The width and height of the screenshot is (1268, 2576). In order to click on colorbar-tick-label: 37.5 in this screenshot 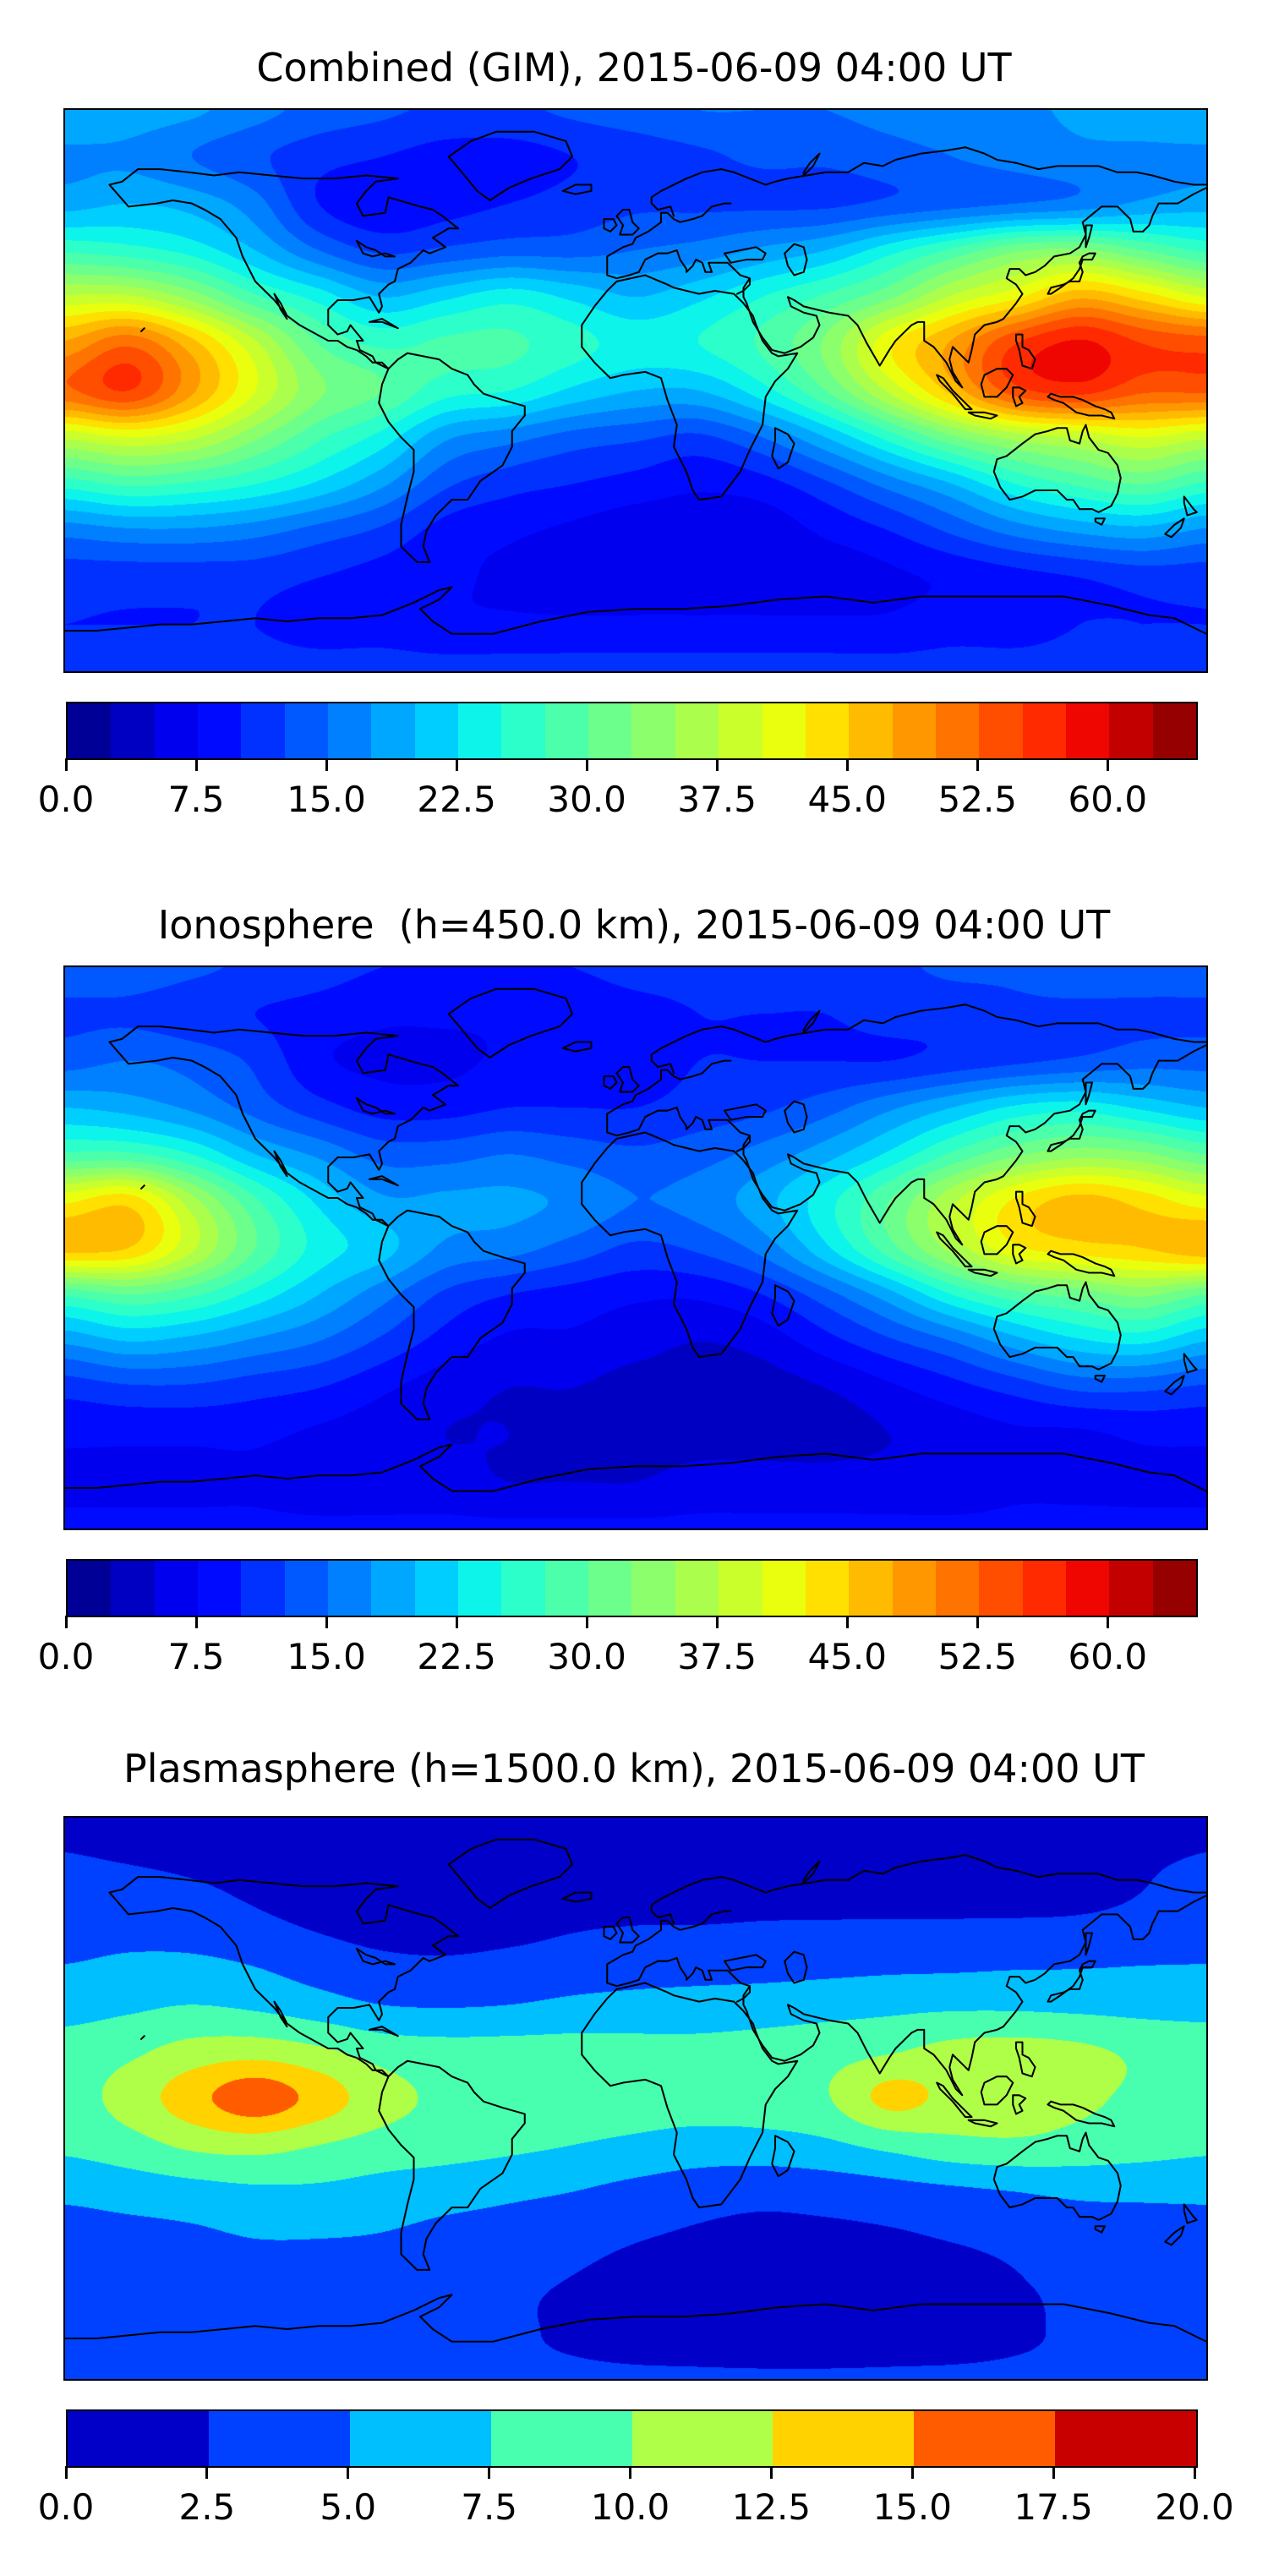, I will do `click(717, 1657)`.